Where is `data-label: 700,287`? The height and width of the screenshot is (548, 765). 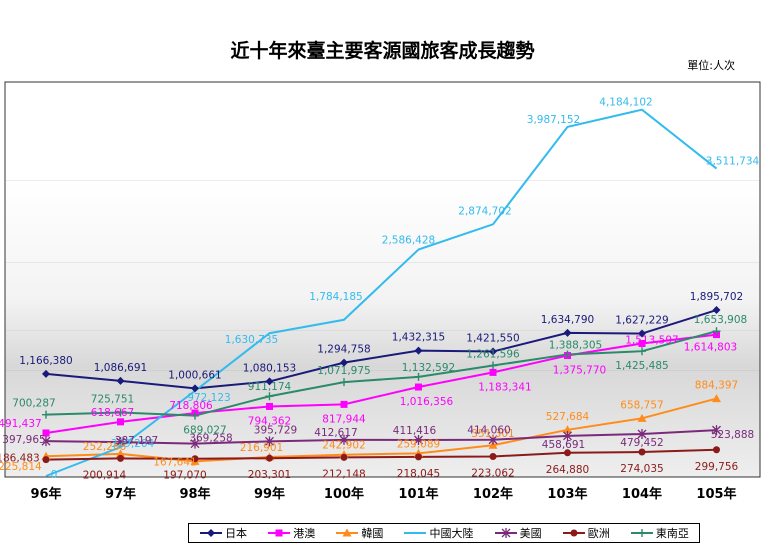
data-label: 700,287 is located at coordinates (33, 404).